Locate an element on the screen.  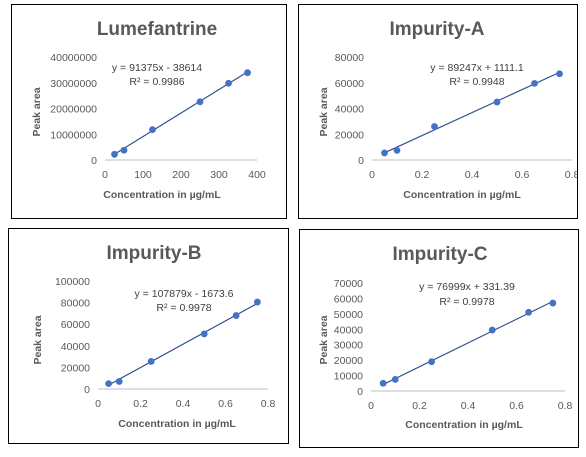
chart-title: Impurity-C is located at coordinates (440, 254).